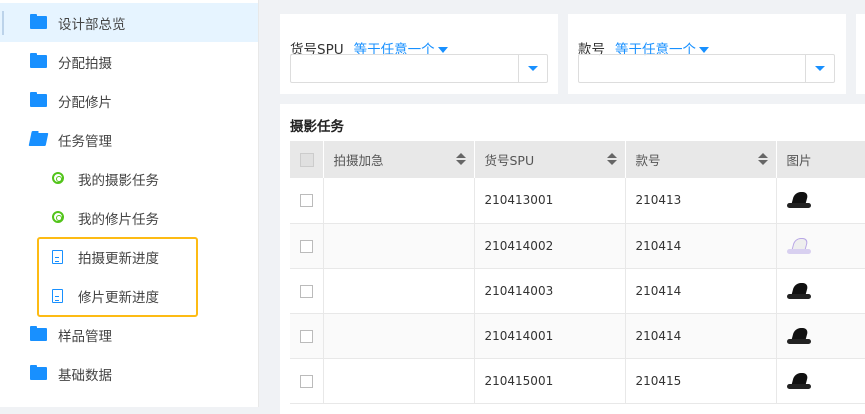  Describe the element at coordinates (550, 159) in the screenshot. I see `column-header: 货号SPU` at that location.